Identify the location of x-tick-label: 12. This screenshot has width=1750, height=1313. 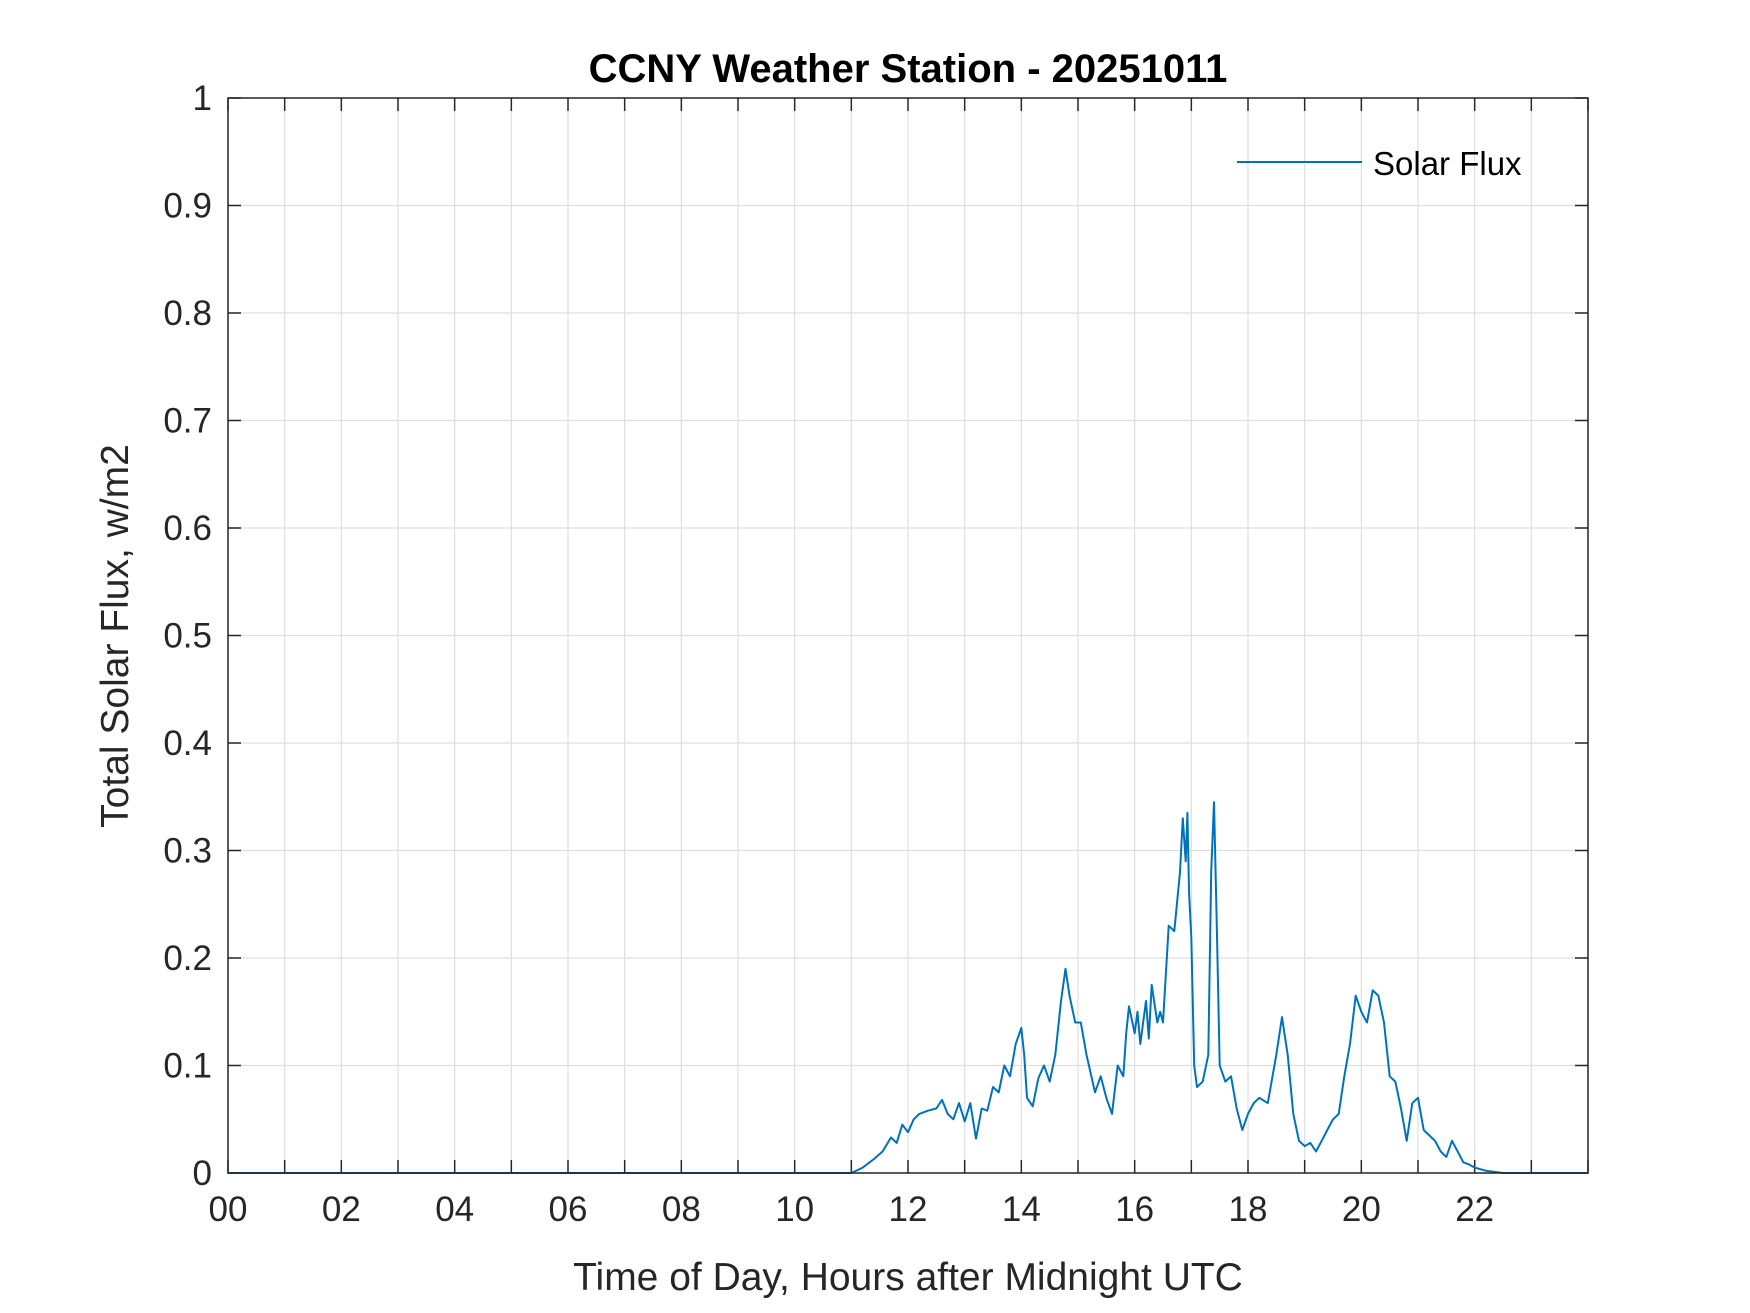
(908, 1209).